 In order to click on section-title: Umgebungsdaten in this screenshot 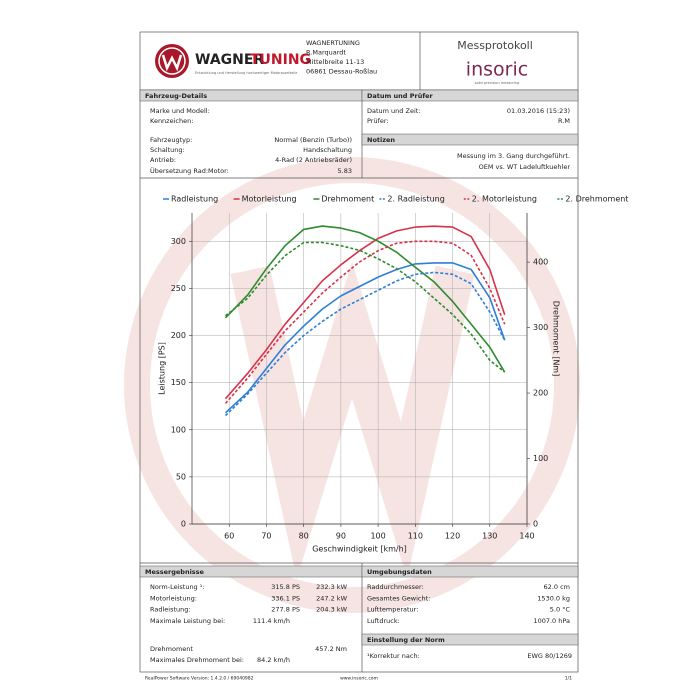, I will do `click(399, 572)`.